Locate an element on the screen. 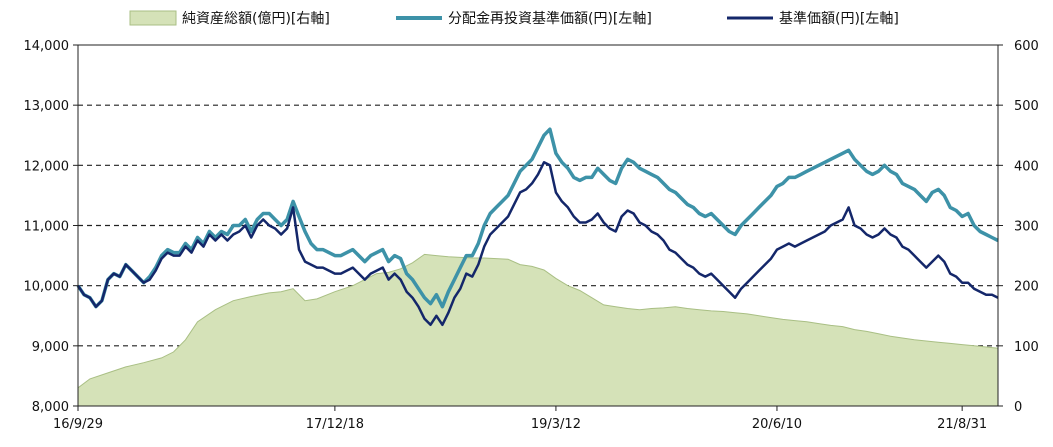 This screenshot has height=447, width=1053. x-axis-label: 17/12/18 is located at coordinates (335, 424).